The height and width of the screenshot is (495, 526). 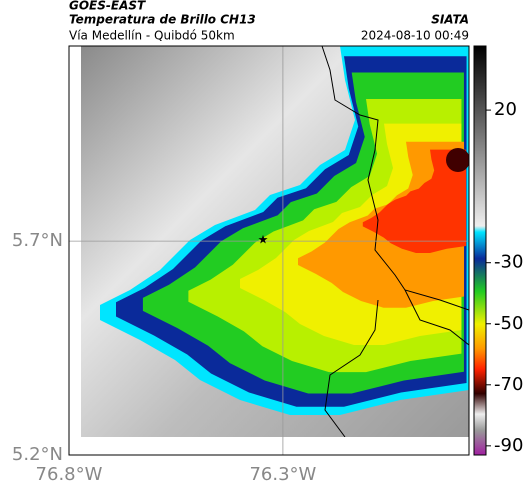 What do you see at coordinates (505, 109) in the screenshot?
I see `colorbar-tick-label: 20` at bounding box center [505, 109].